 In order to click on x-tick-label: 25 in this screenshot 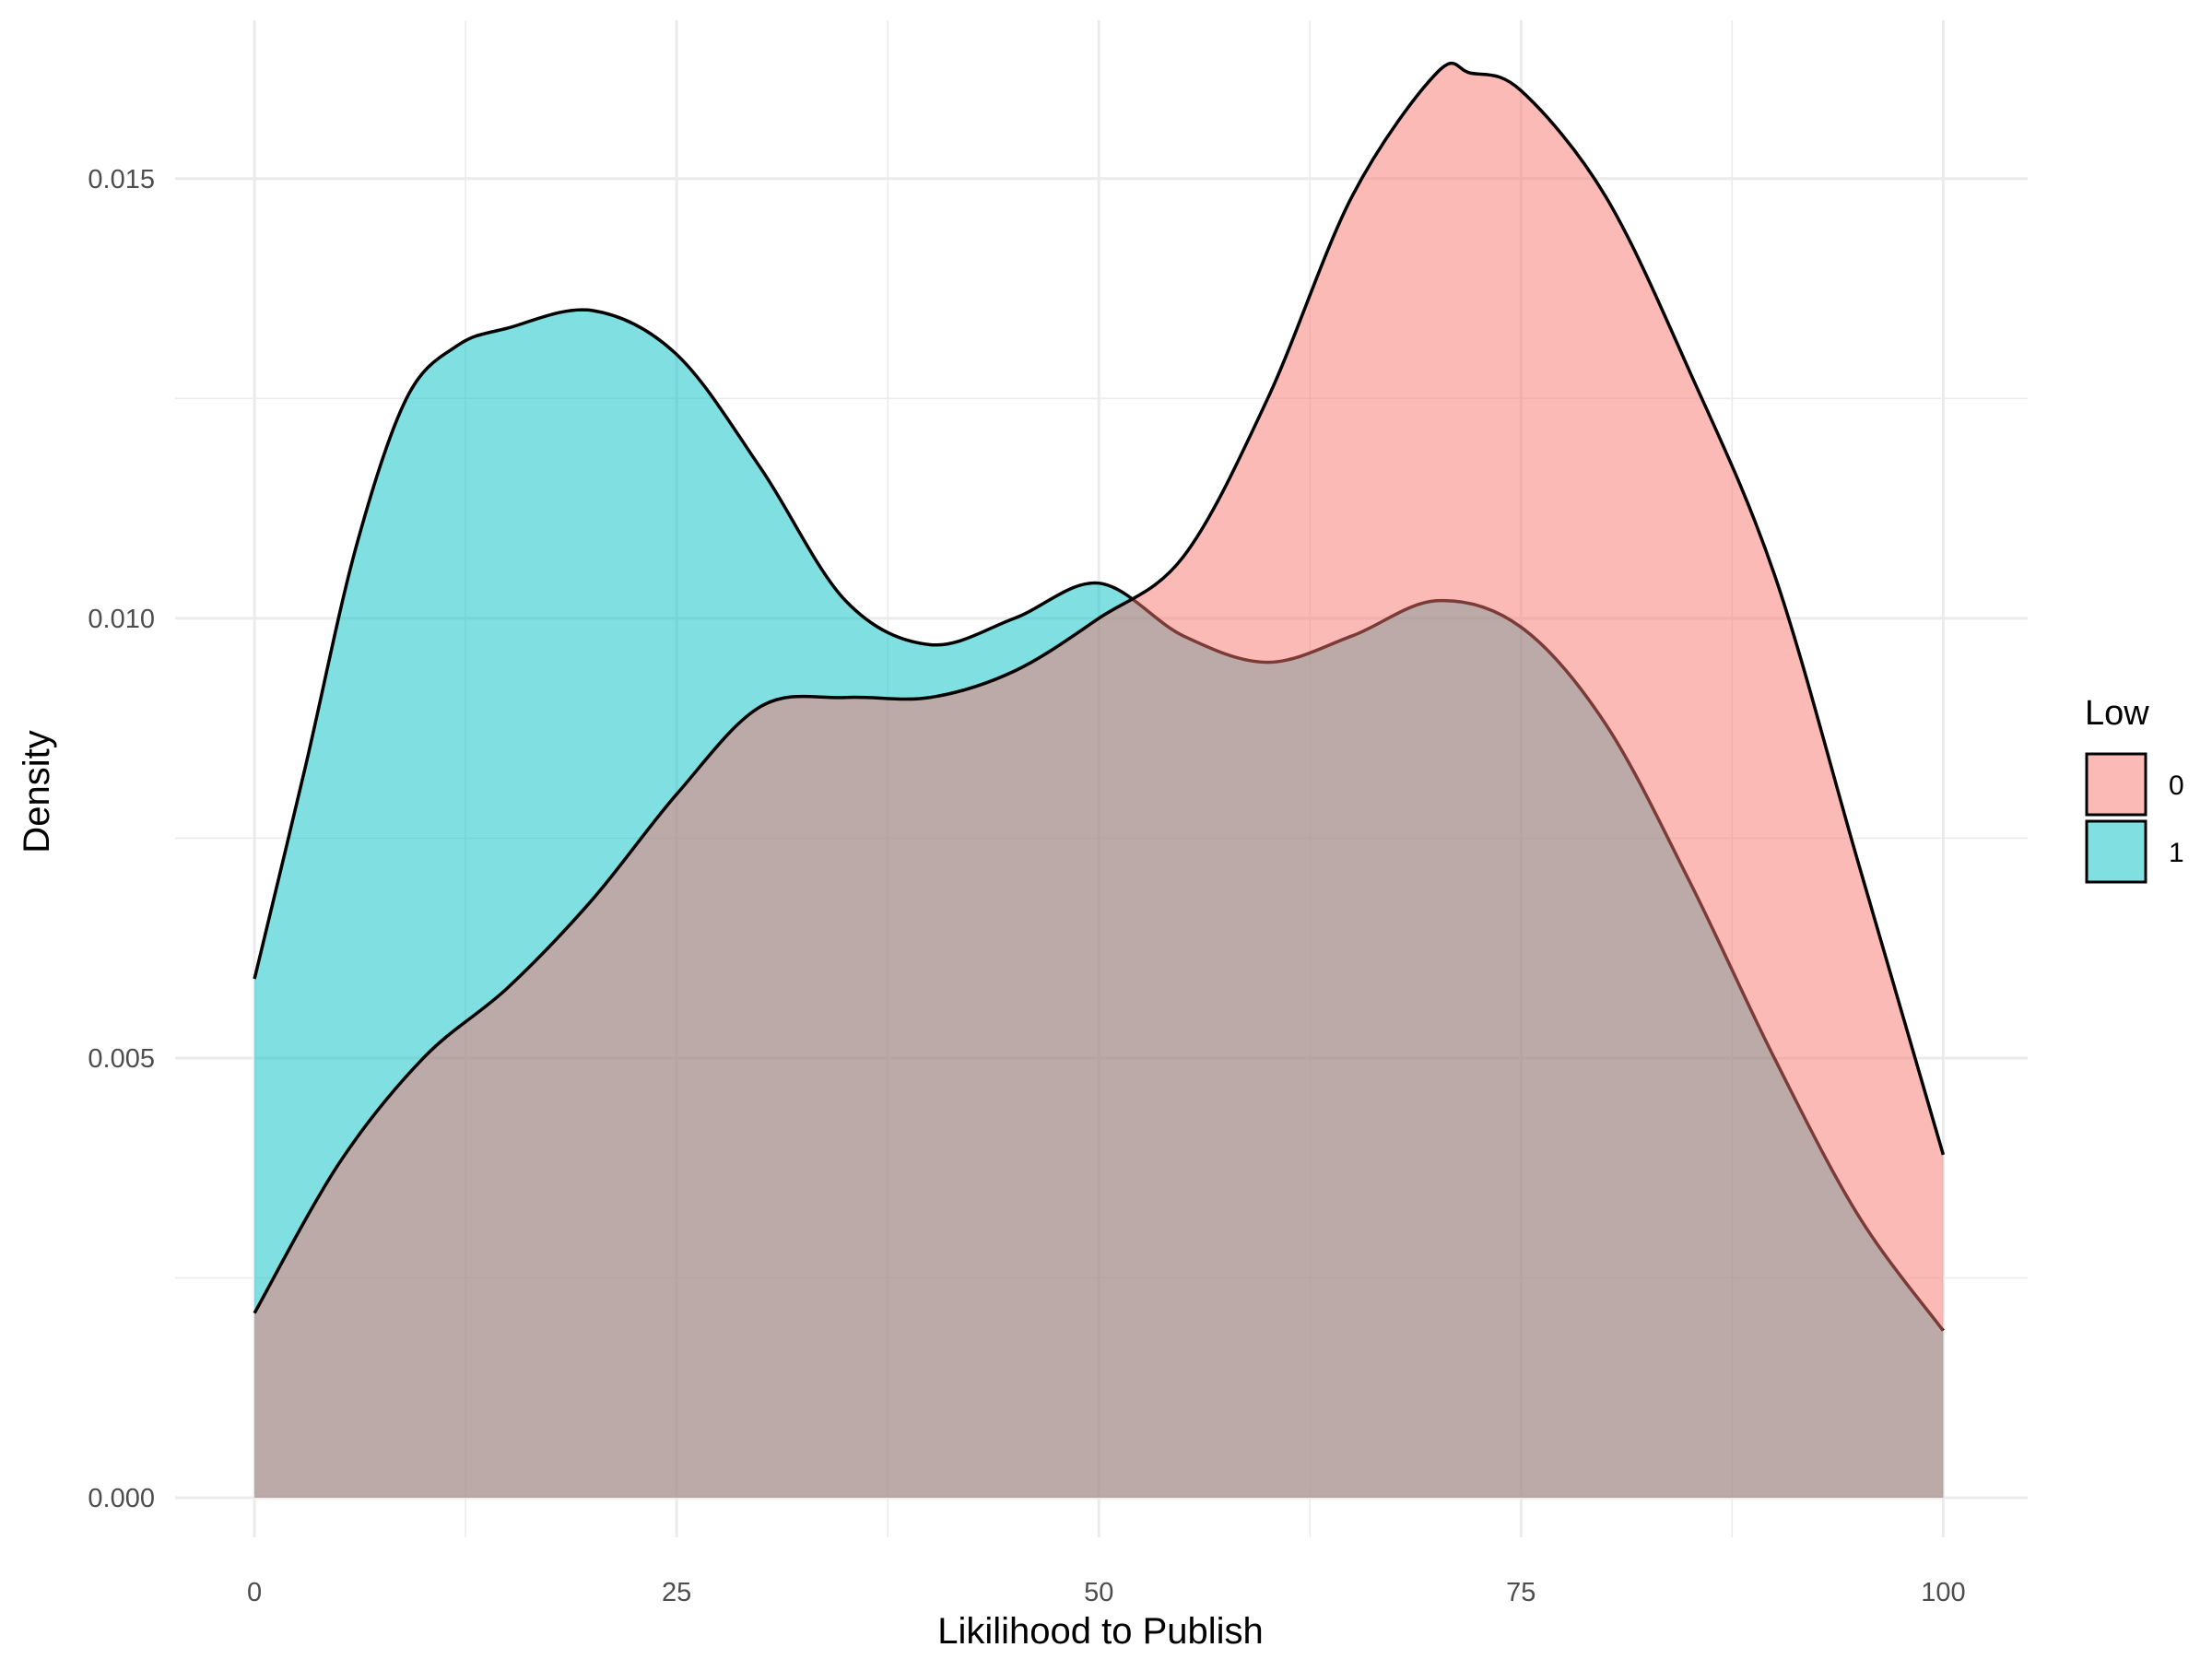, I will do `click(676, 1592)`.